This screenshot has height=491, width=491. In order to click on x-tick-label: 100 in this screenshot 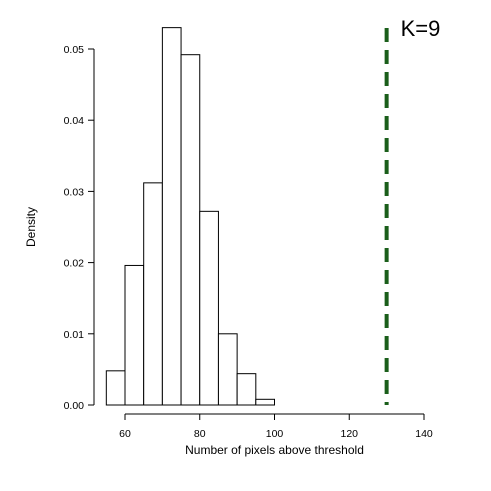, I will do `click(275, 434)`.